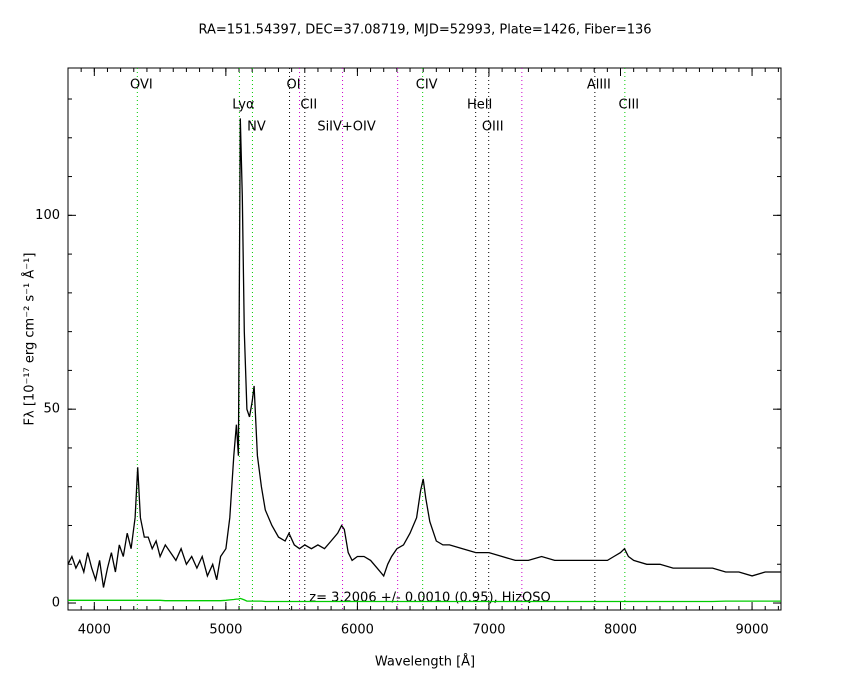  Describe the element at coordinates (752, 630) in the screenshot. I see `x-tick-label: 9000` at that location.